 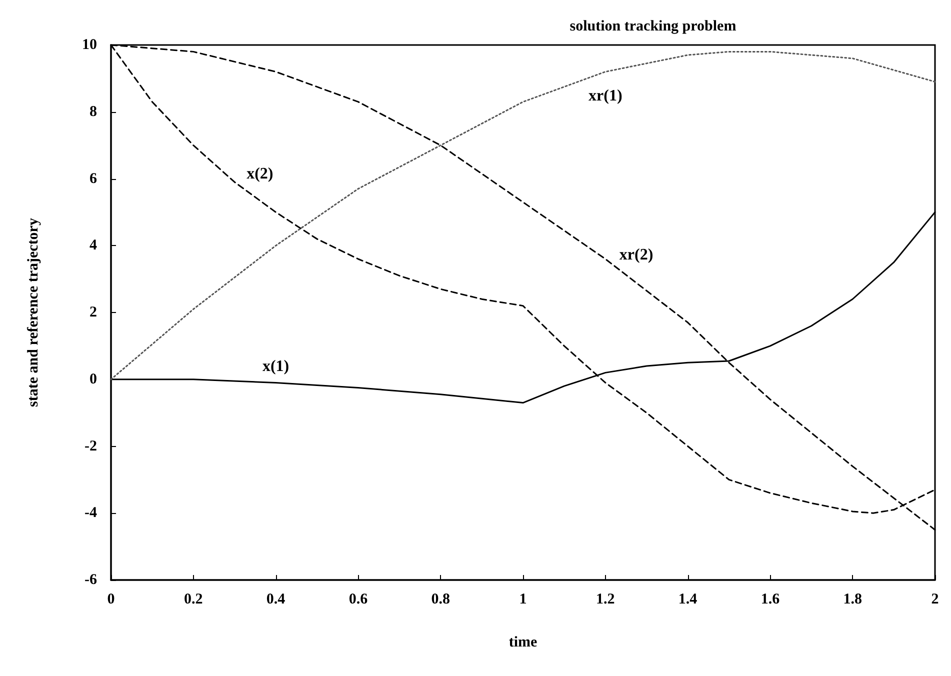 What do you see at coordinates (653, 26) in the screenshot?
I see `chart-title: solution tracking problem` at bounding box center [653, 26].